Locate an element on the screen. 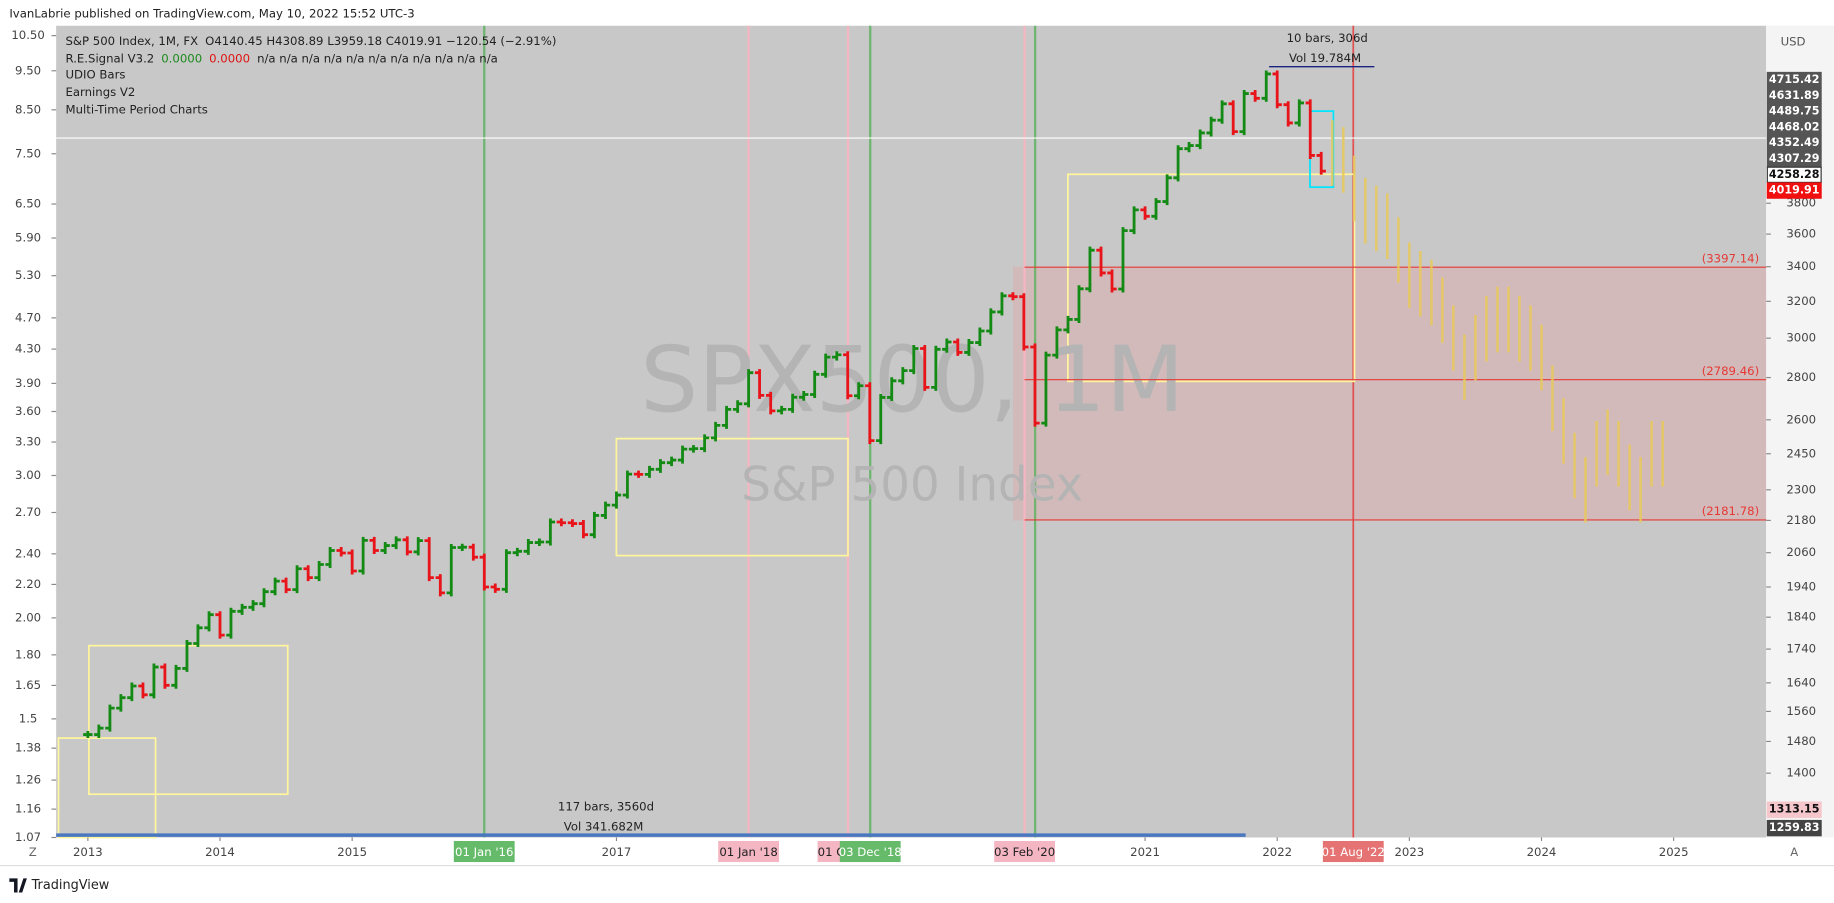 Image resolution: width=1834 pixels, height=903 pixels. price-label: 4307.29 is located at coordinates (1794, 158).